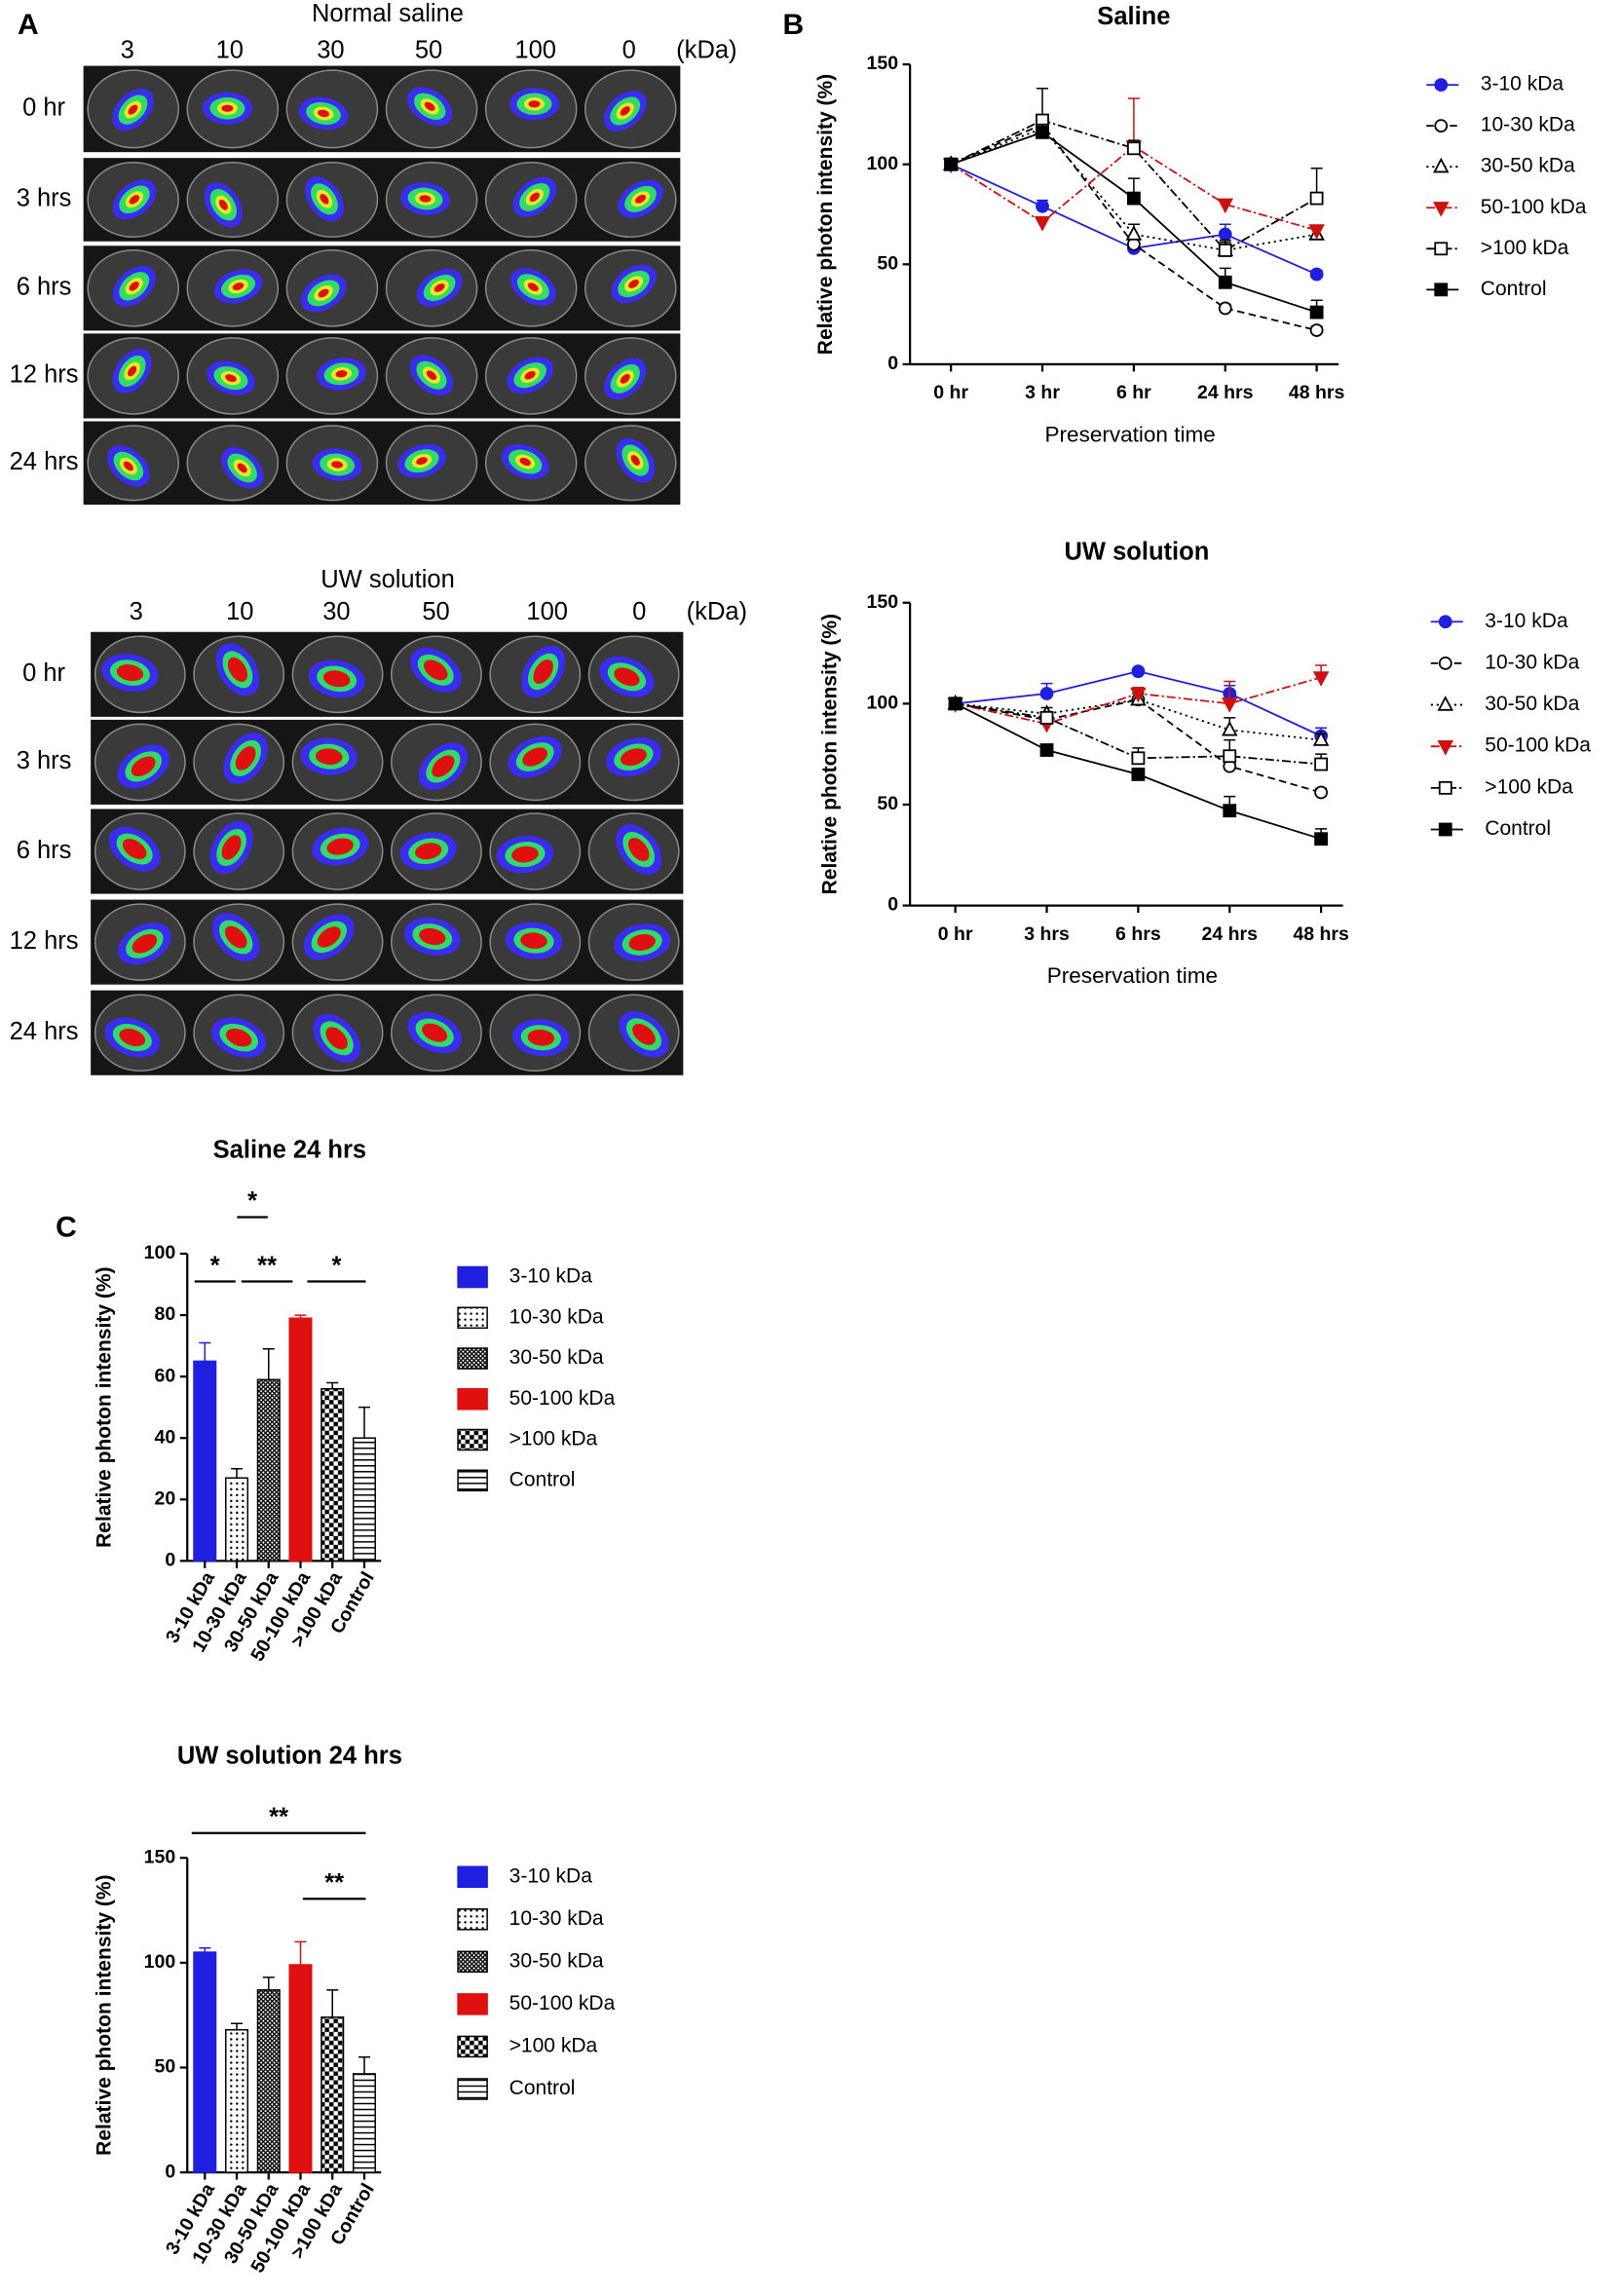 The height and width of the screenshot is (2296, 1621). I want to click on row-label: 6 hrs, so click(44, 287).